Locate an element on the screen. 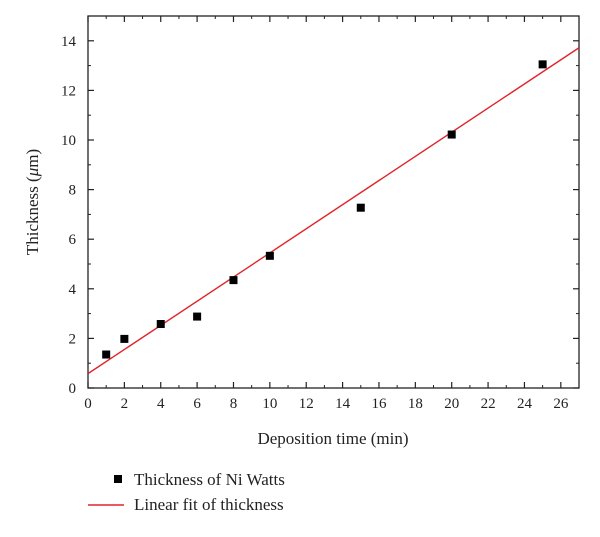 The height and width of the screenshot is (537, 600). y-axis-title-unit: μ is located at coordinates (32, 173).